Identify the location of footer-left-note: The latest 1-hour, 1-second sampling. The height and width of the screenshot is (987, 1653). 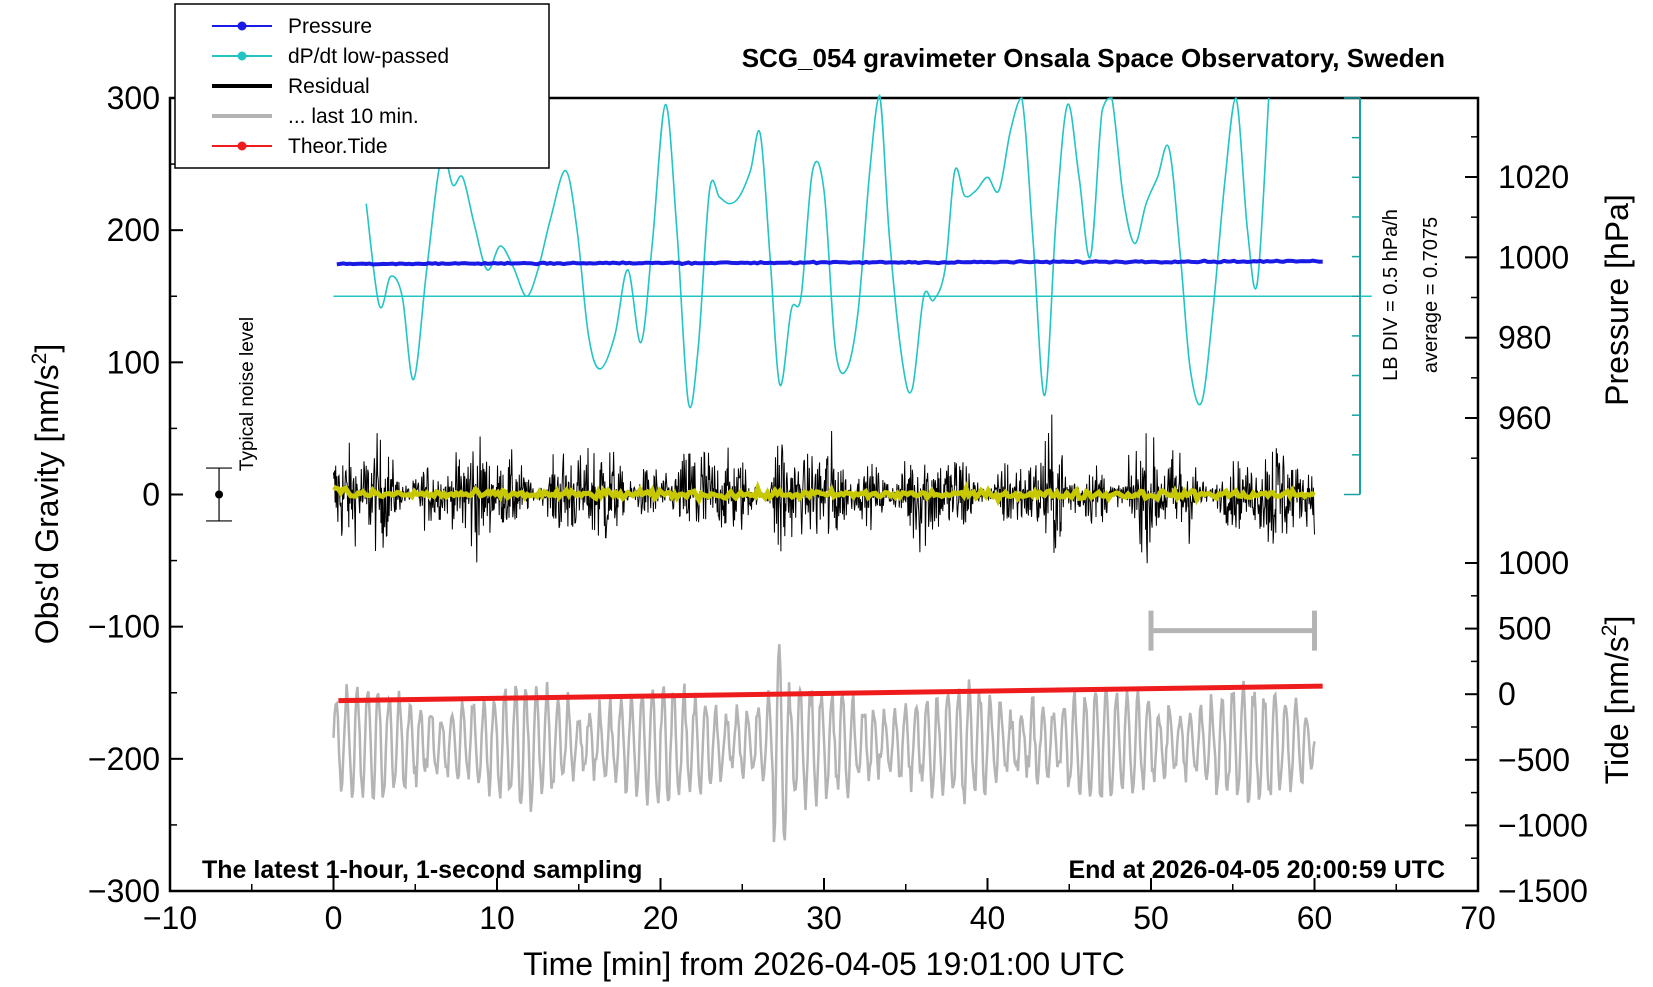
(422, 870).